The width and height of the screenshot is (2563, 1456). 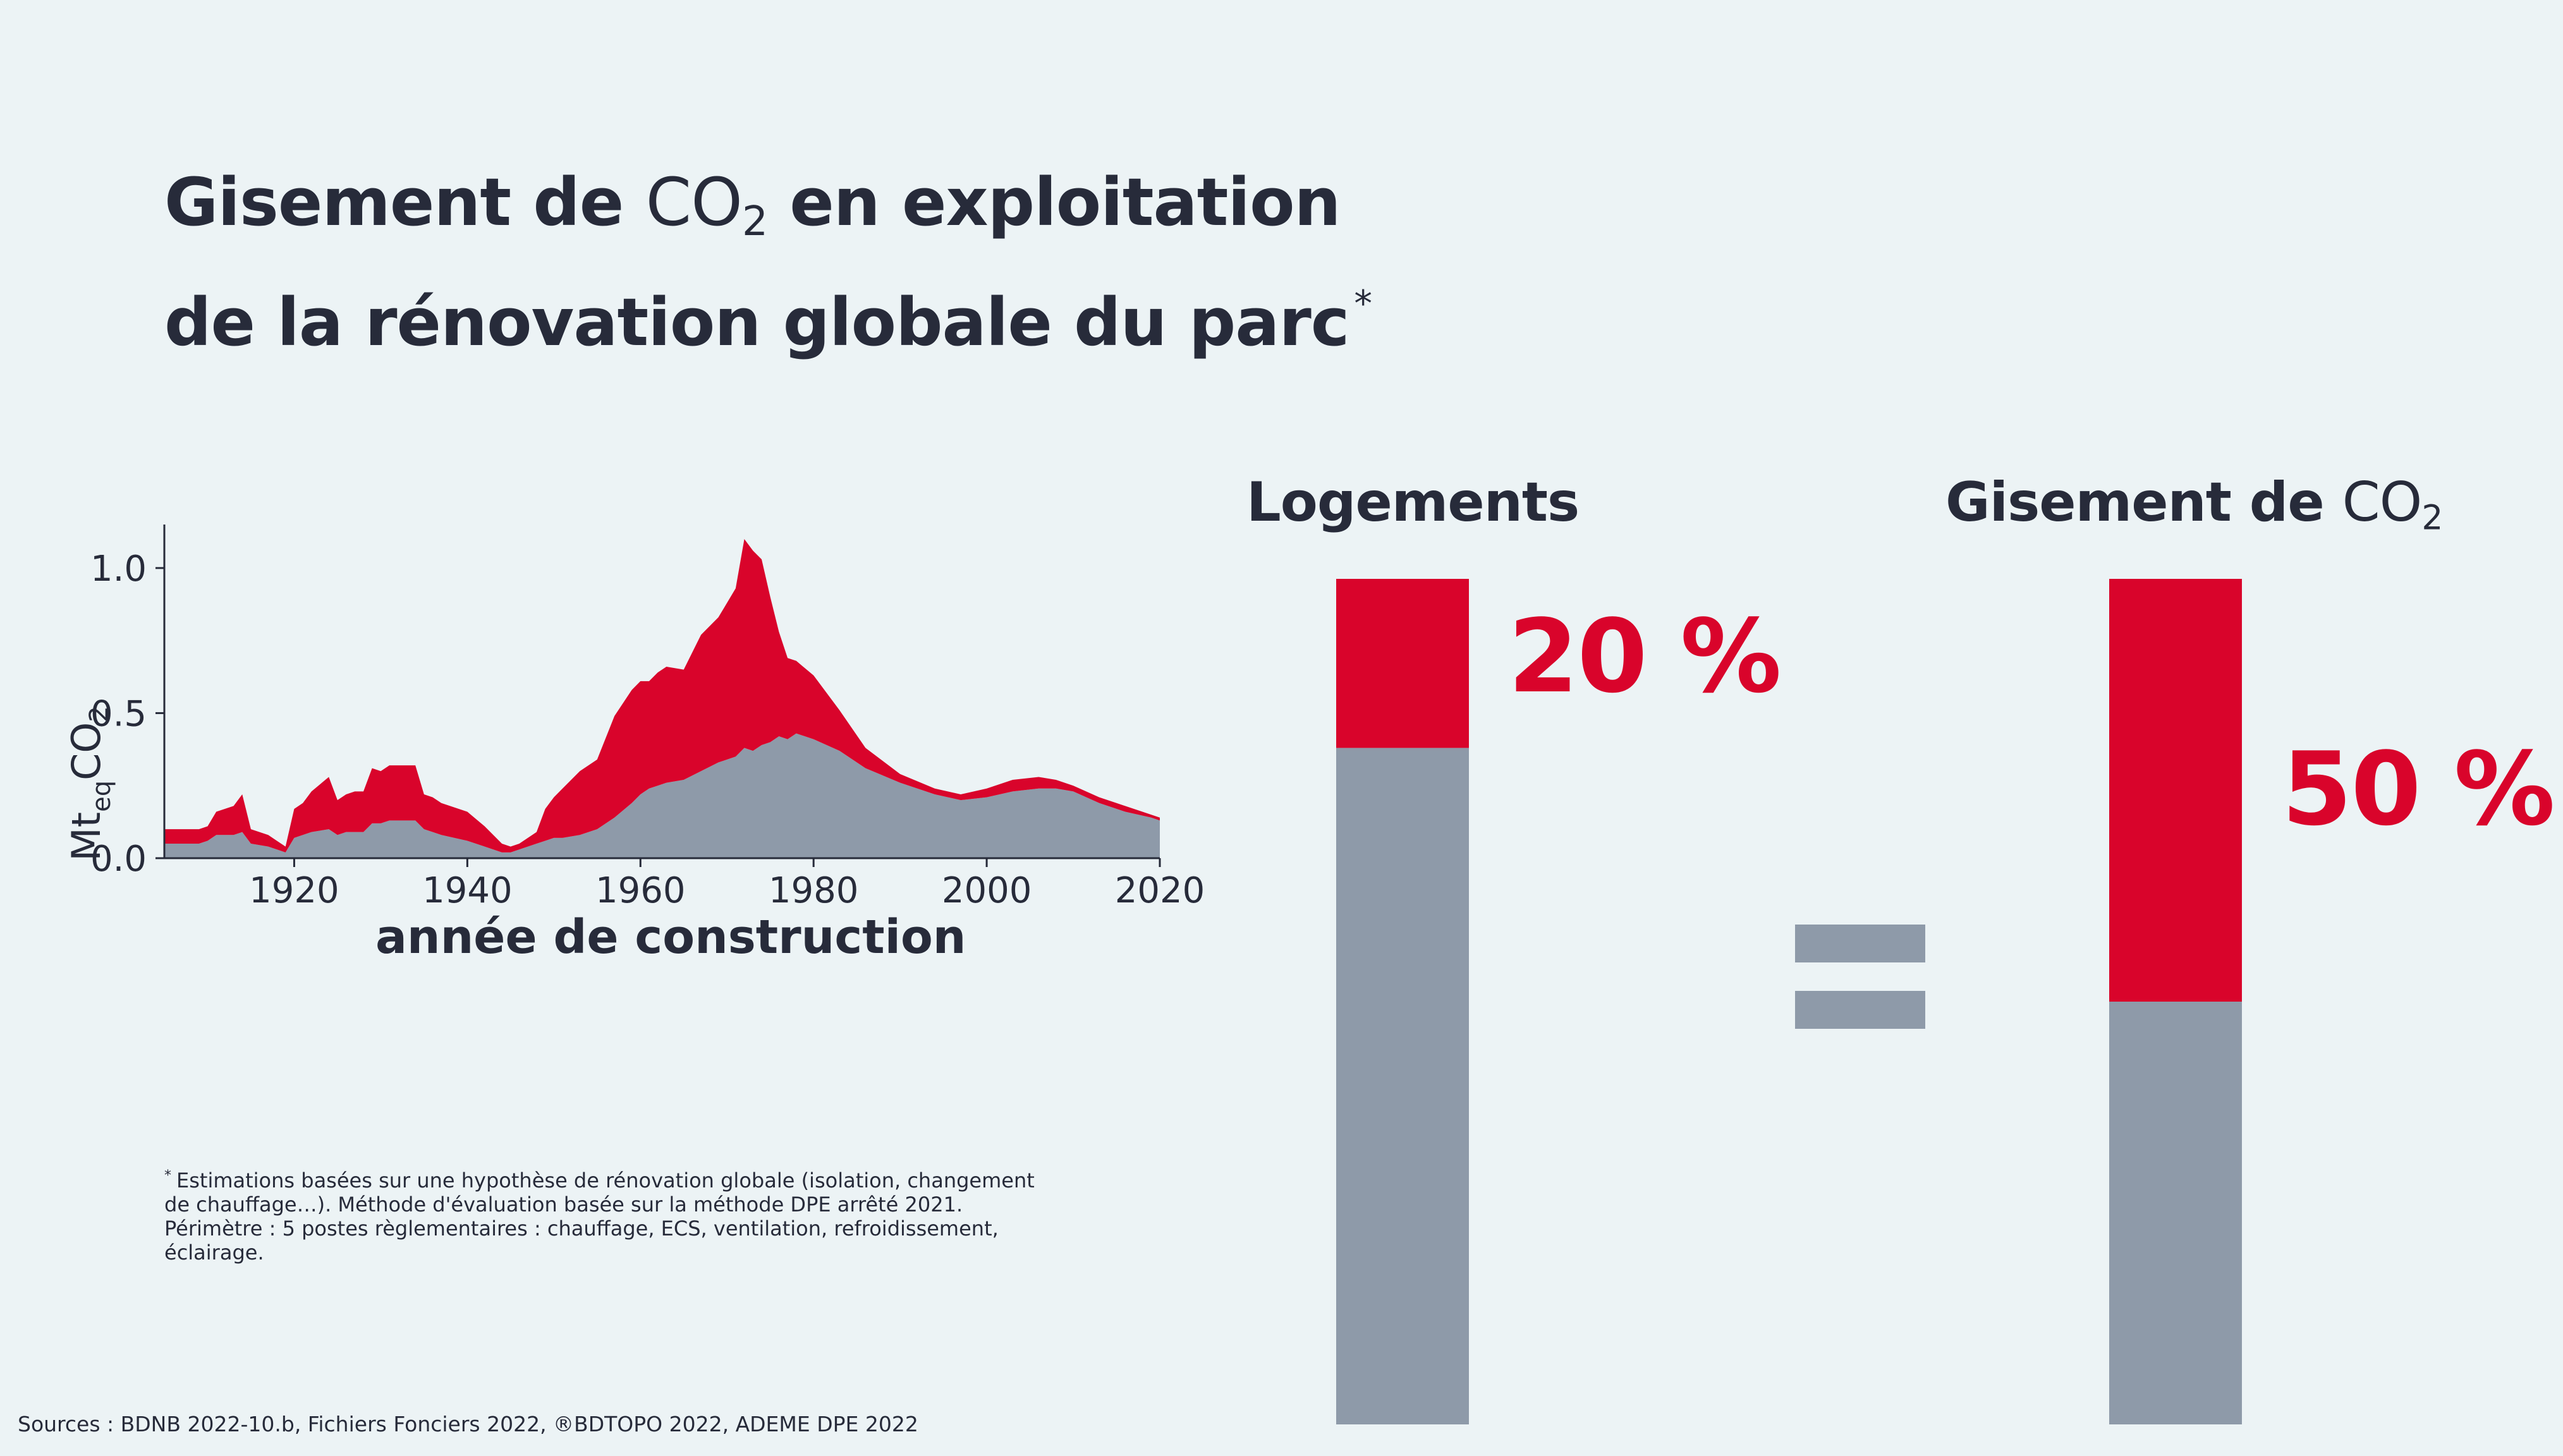 I want to click on y-label-co: CO, so click(x=86, y=751).